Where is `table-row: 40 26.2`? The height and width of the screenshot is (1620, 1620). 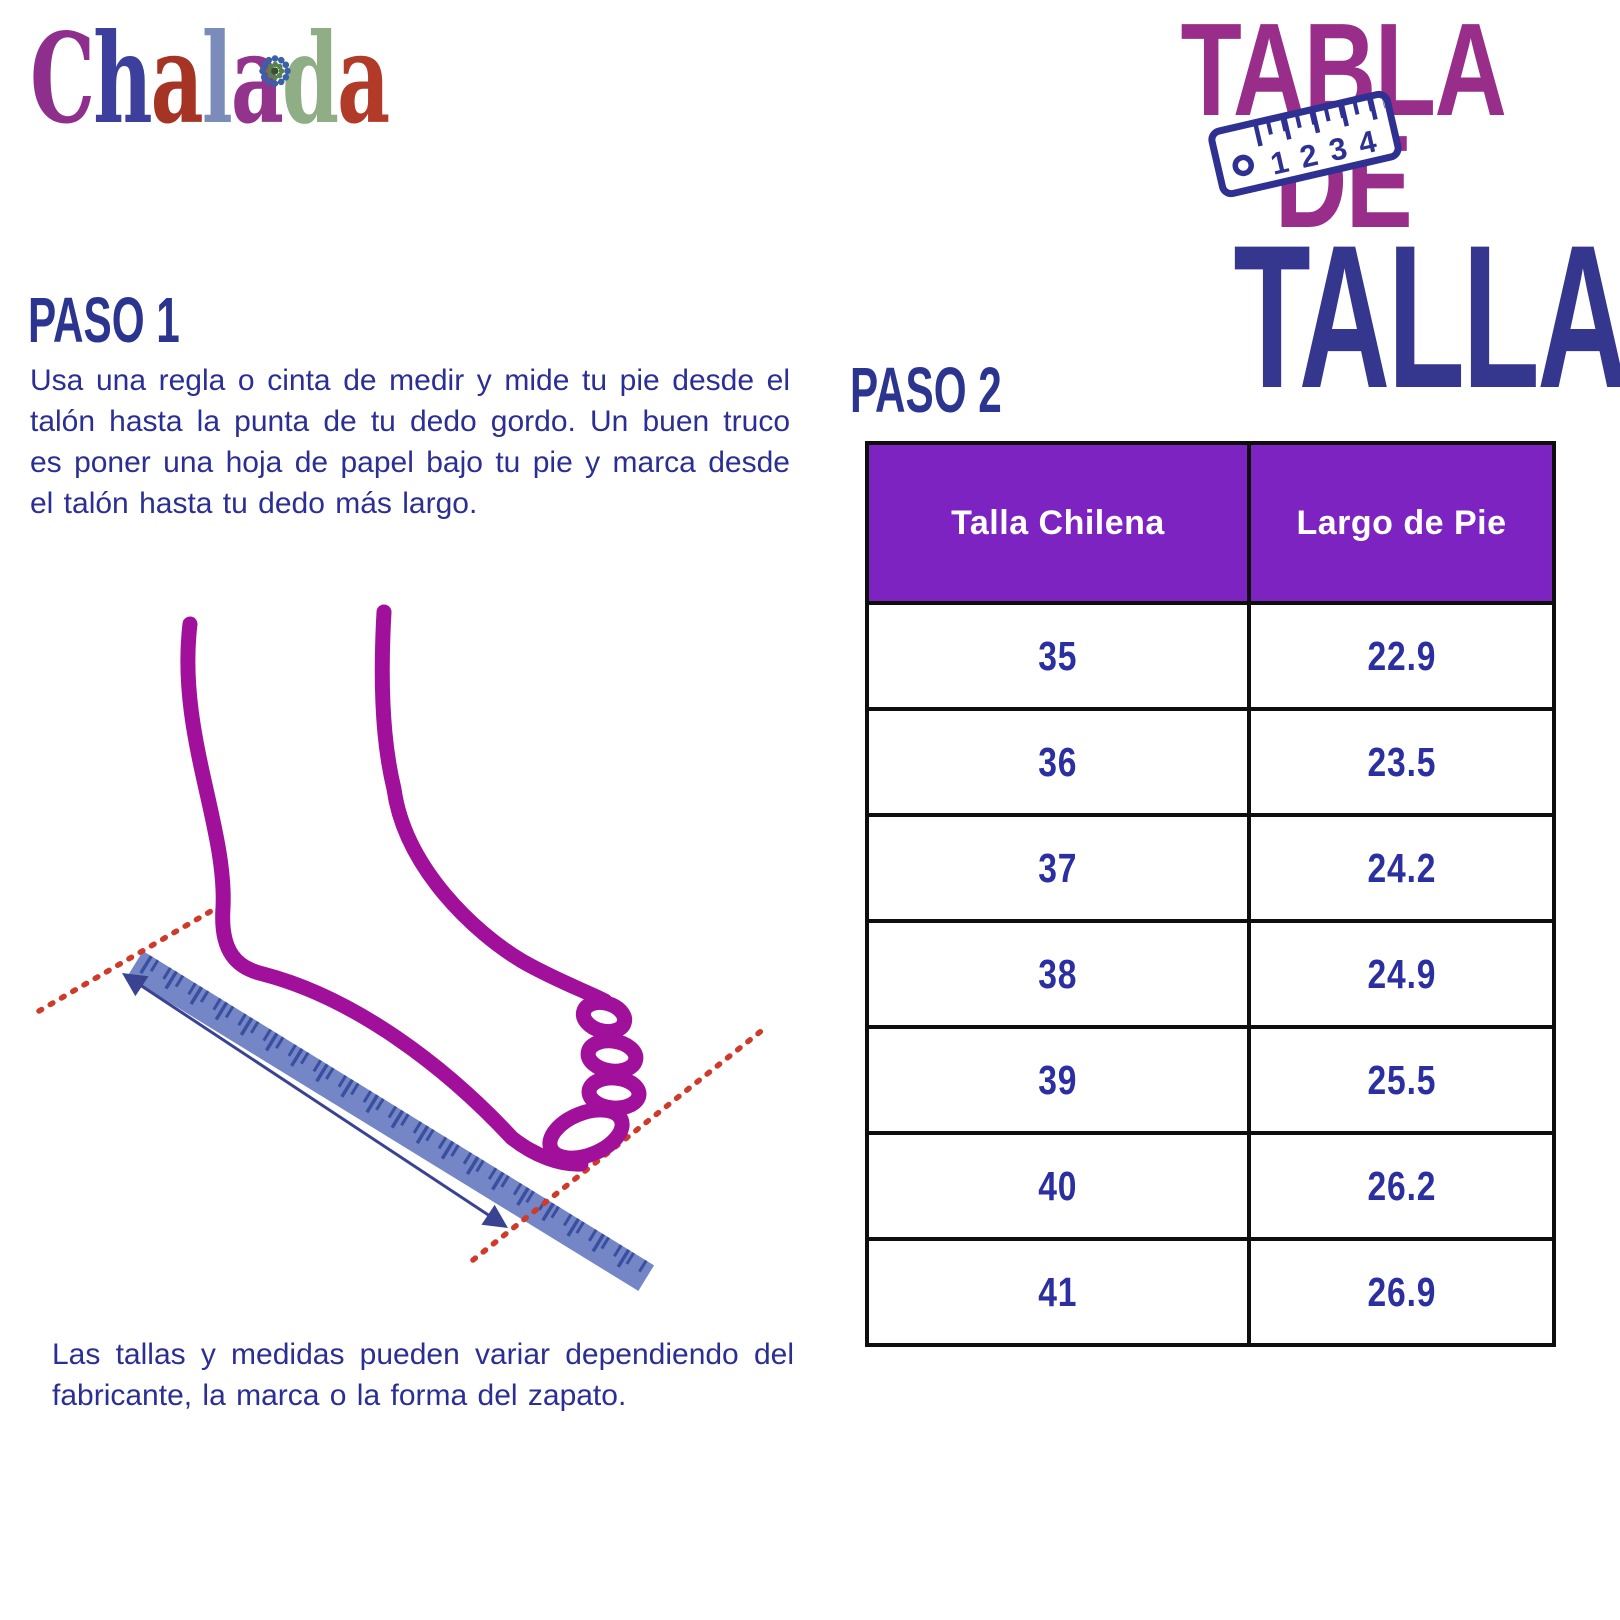 table-row: 40 26.2 is located at coordinates (1210, 1186).